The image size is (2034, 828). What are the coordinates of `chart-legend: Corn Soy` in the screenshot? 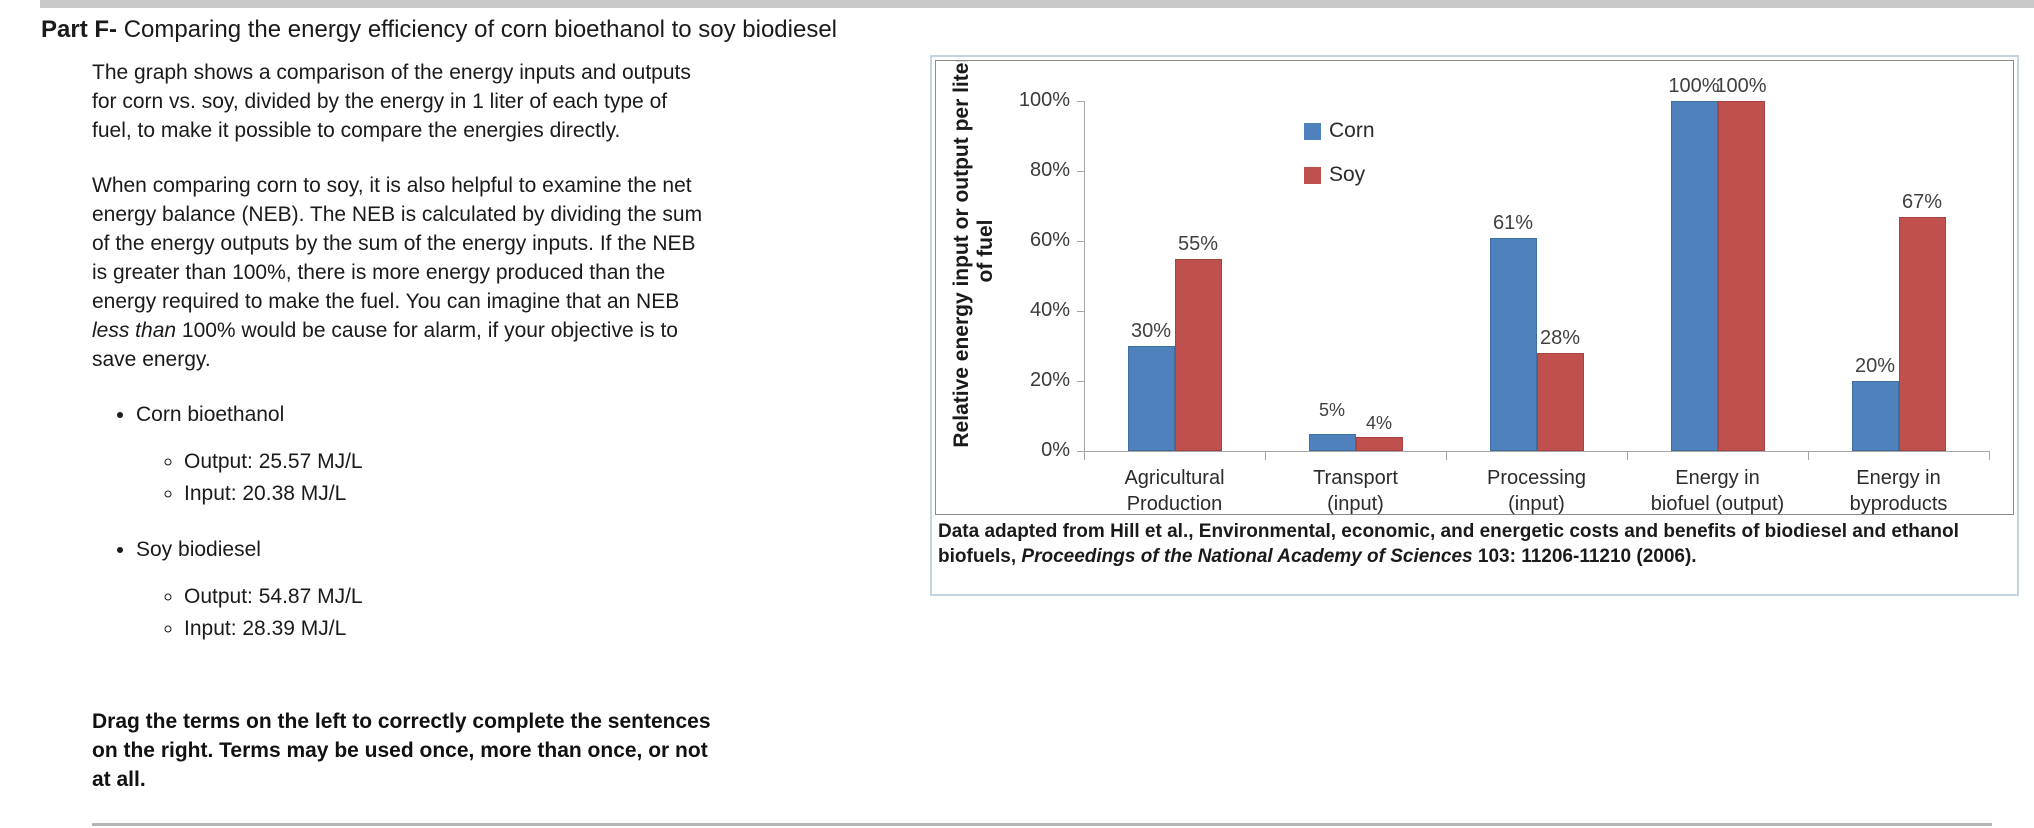 It's located at (1339, 163).